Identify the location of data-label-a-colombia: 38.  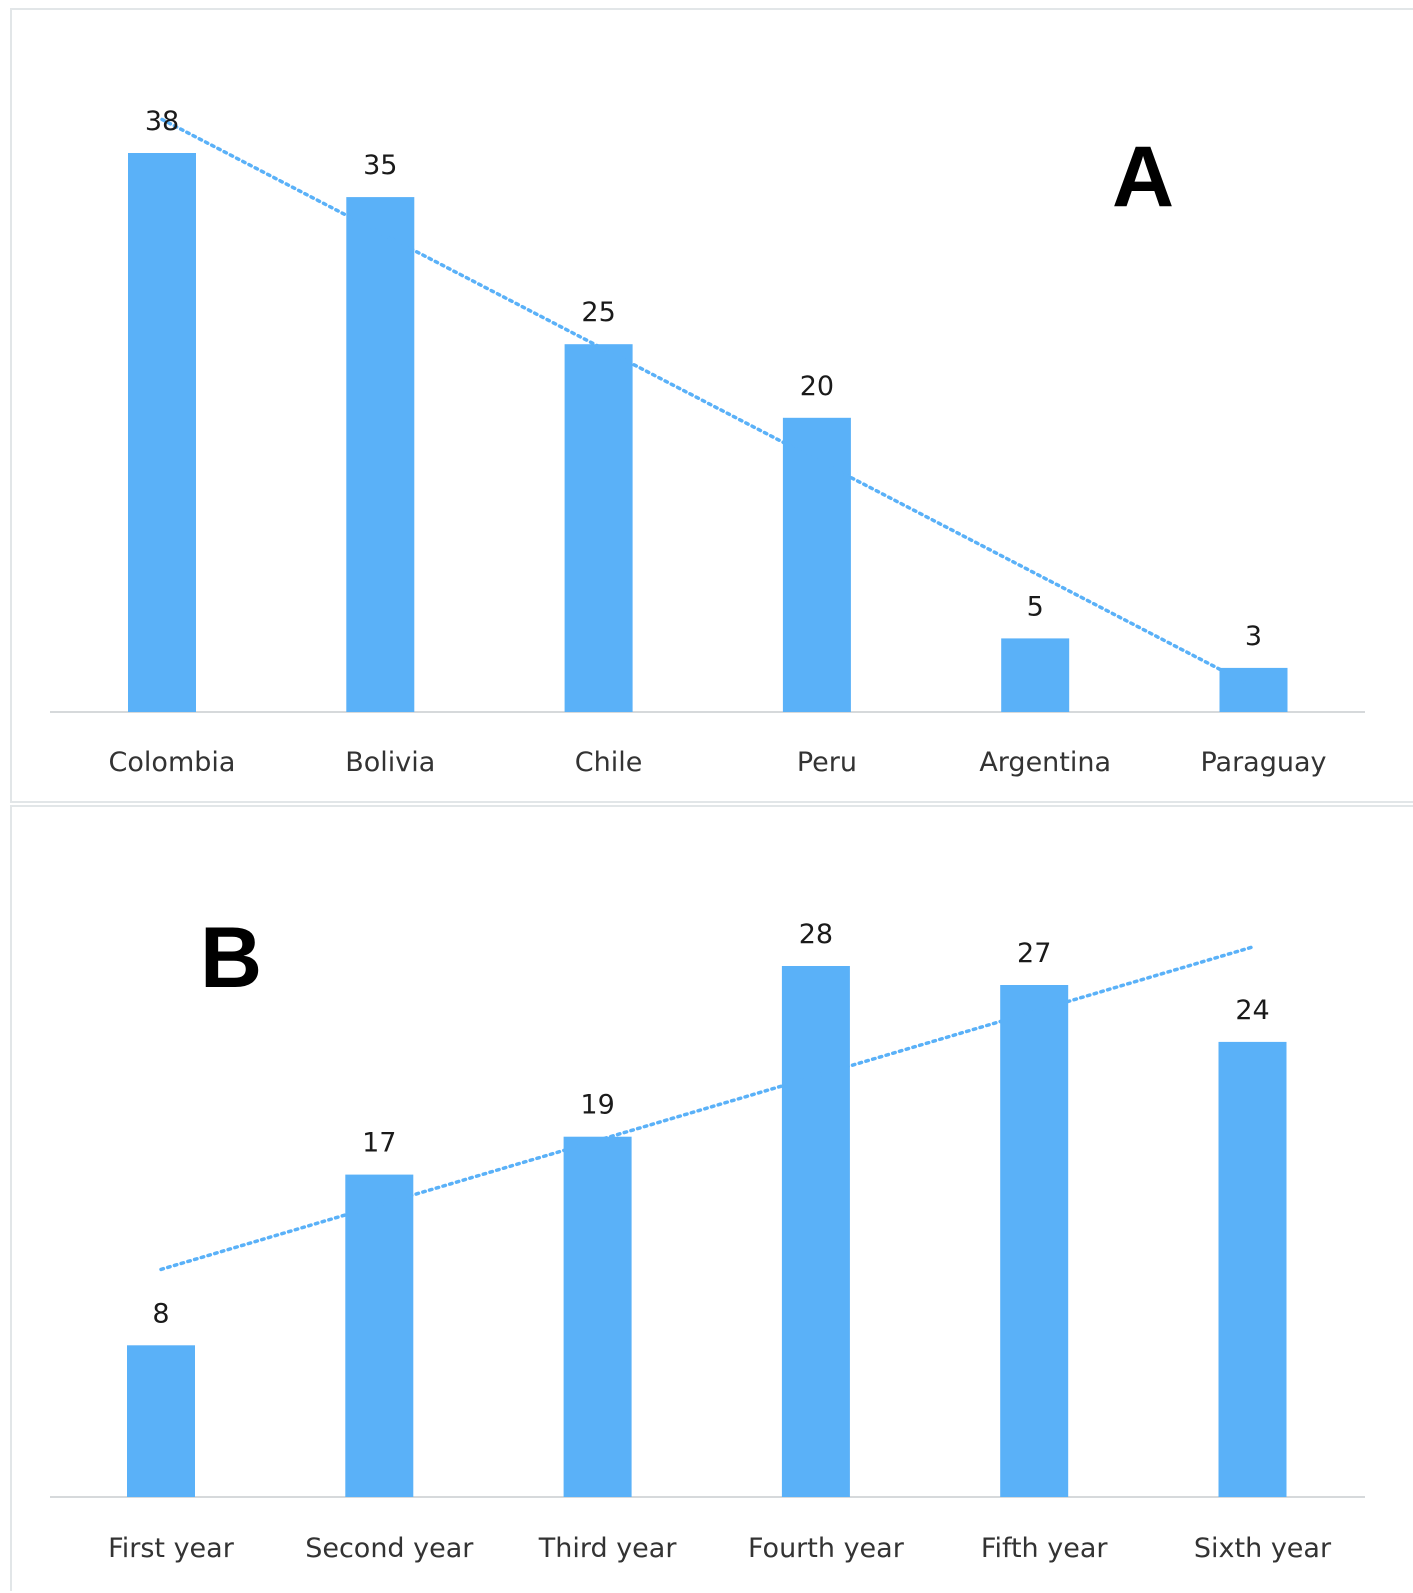
(162, 121).